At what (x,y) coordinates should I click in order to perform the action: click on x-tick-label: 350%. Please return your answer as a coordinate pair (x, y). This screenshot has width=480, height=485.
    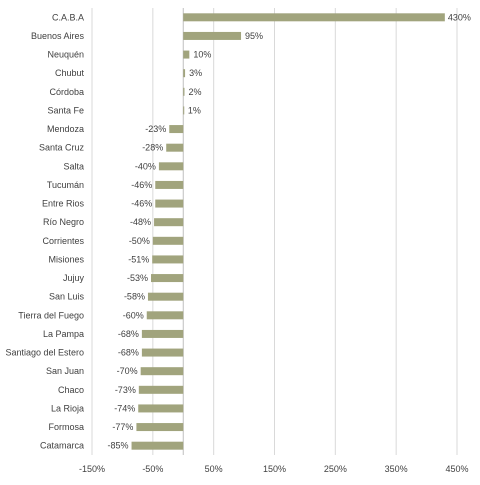
    Looking at the image, I should click on (396, 469).